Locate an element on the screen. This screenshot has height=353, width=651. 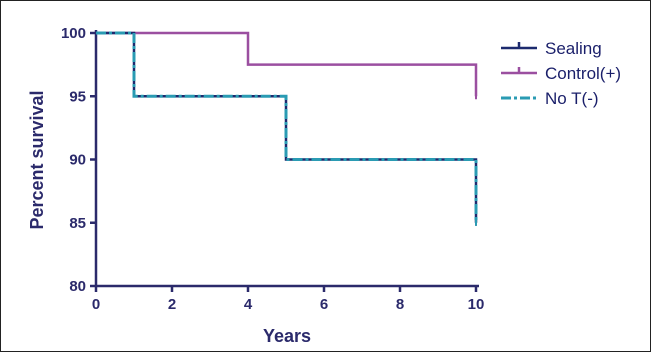
y-tick-label: 80 is located at coordinates (77, 286).